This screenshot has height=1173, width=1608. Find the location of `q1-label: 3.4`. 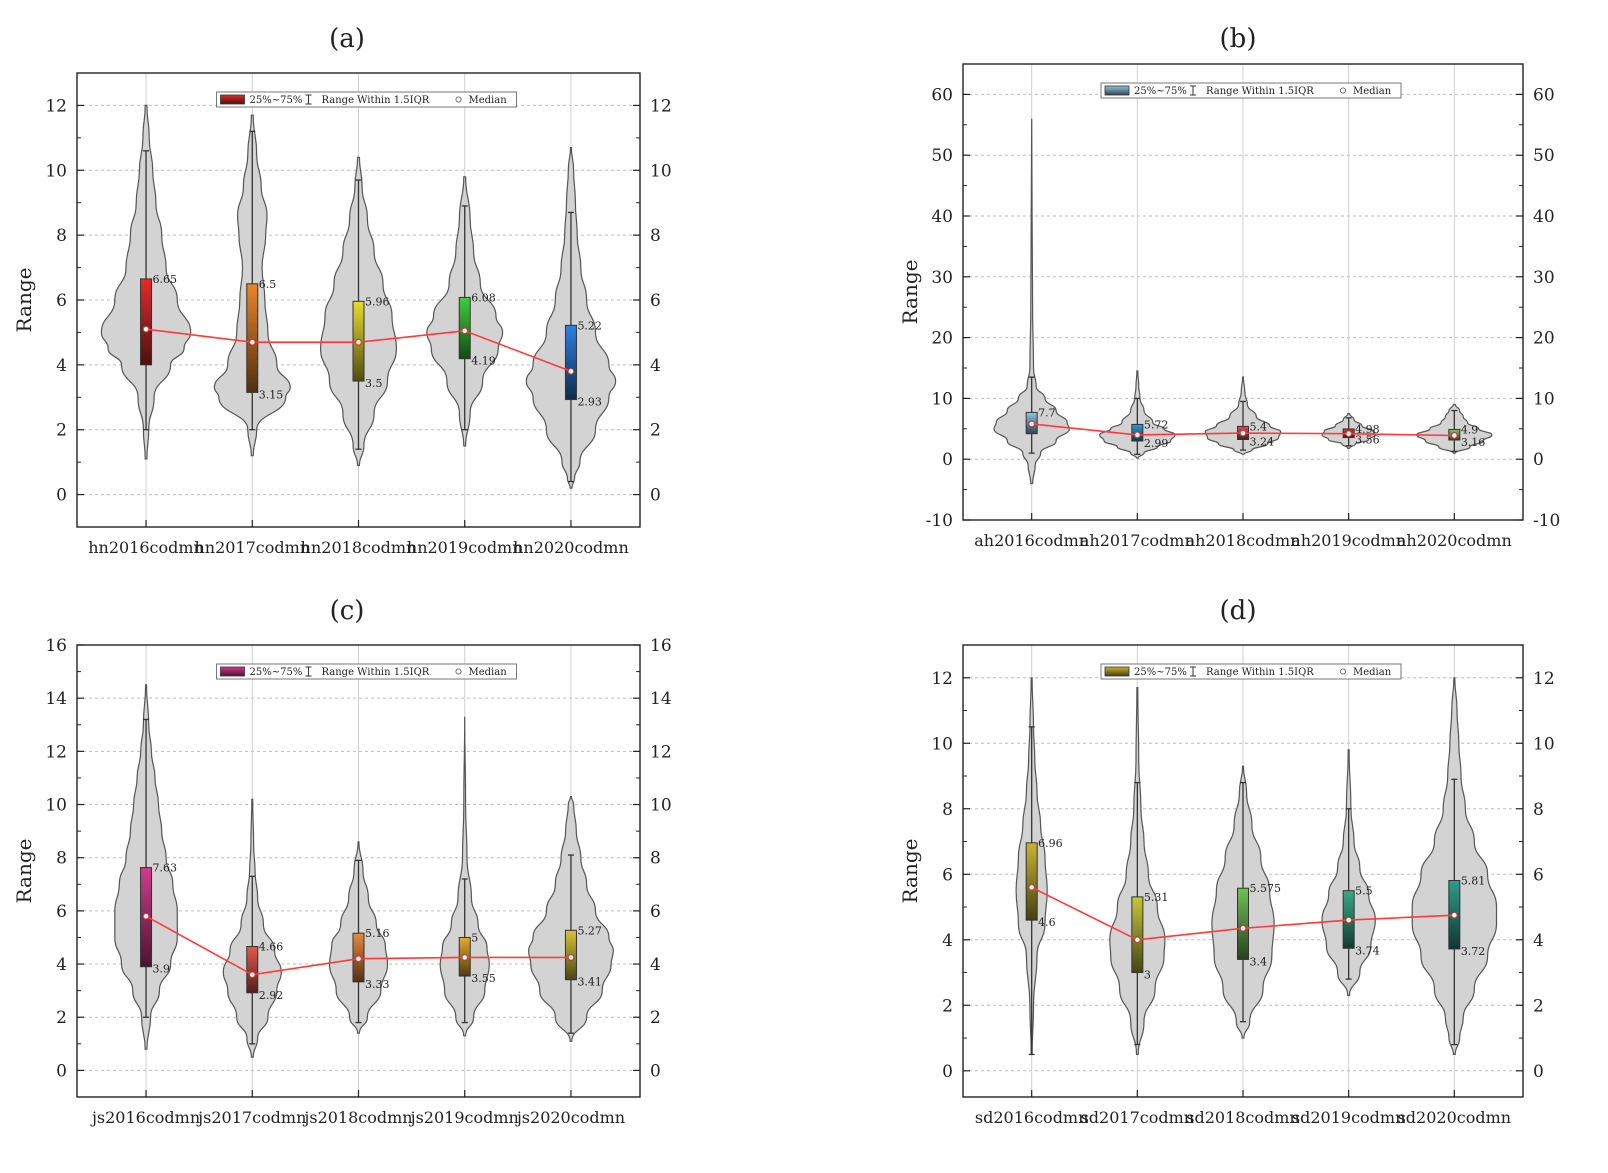

q1-label: 3.4 is located at coordinates (1259, 961).